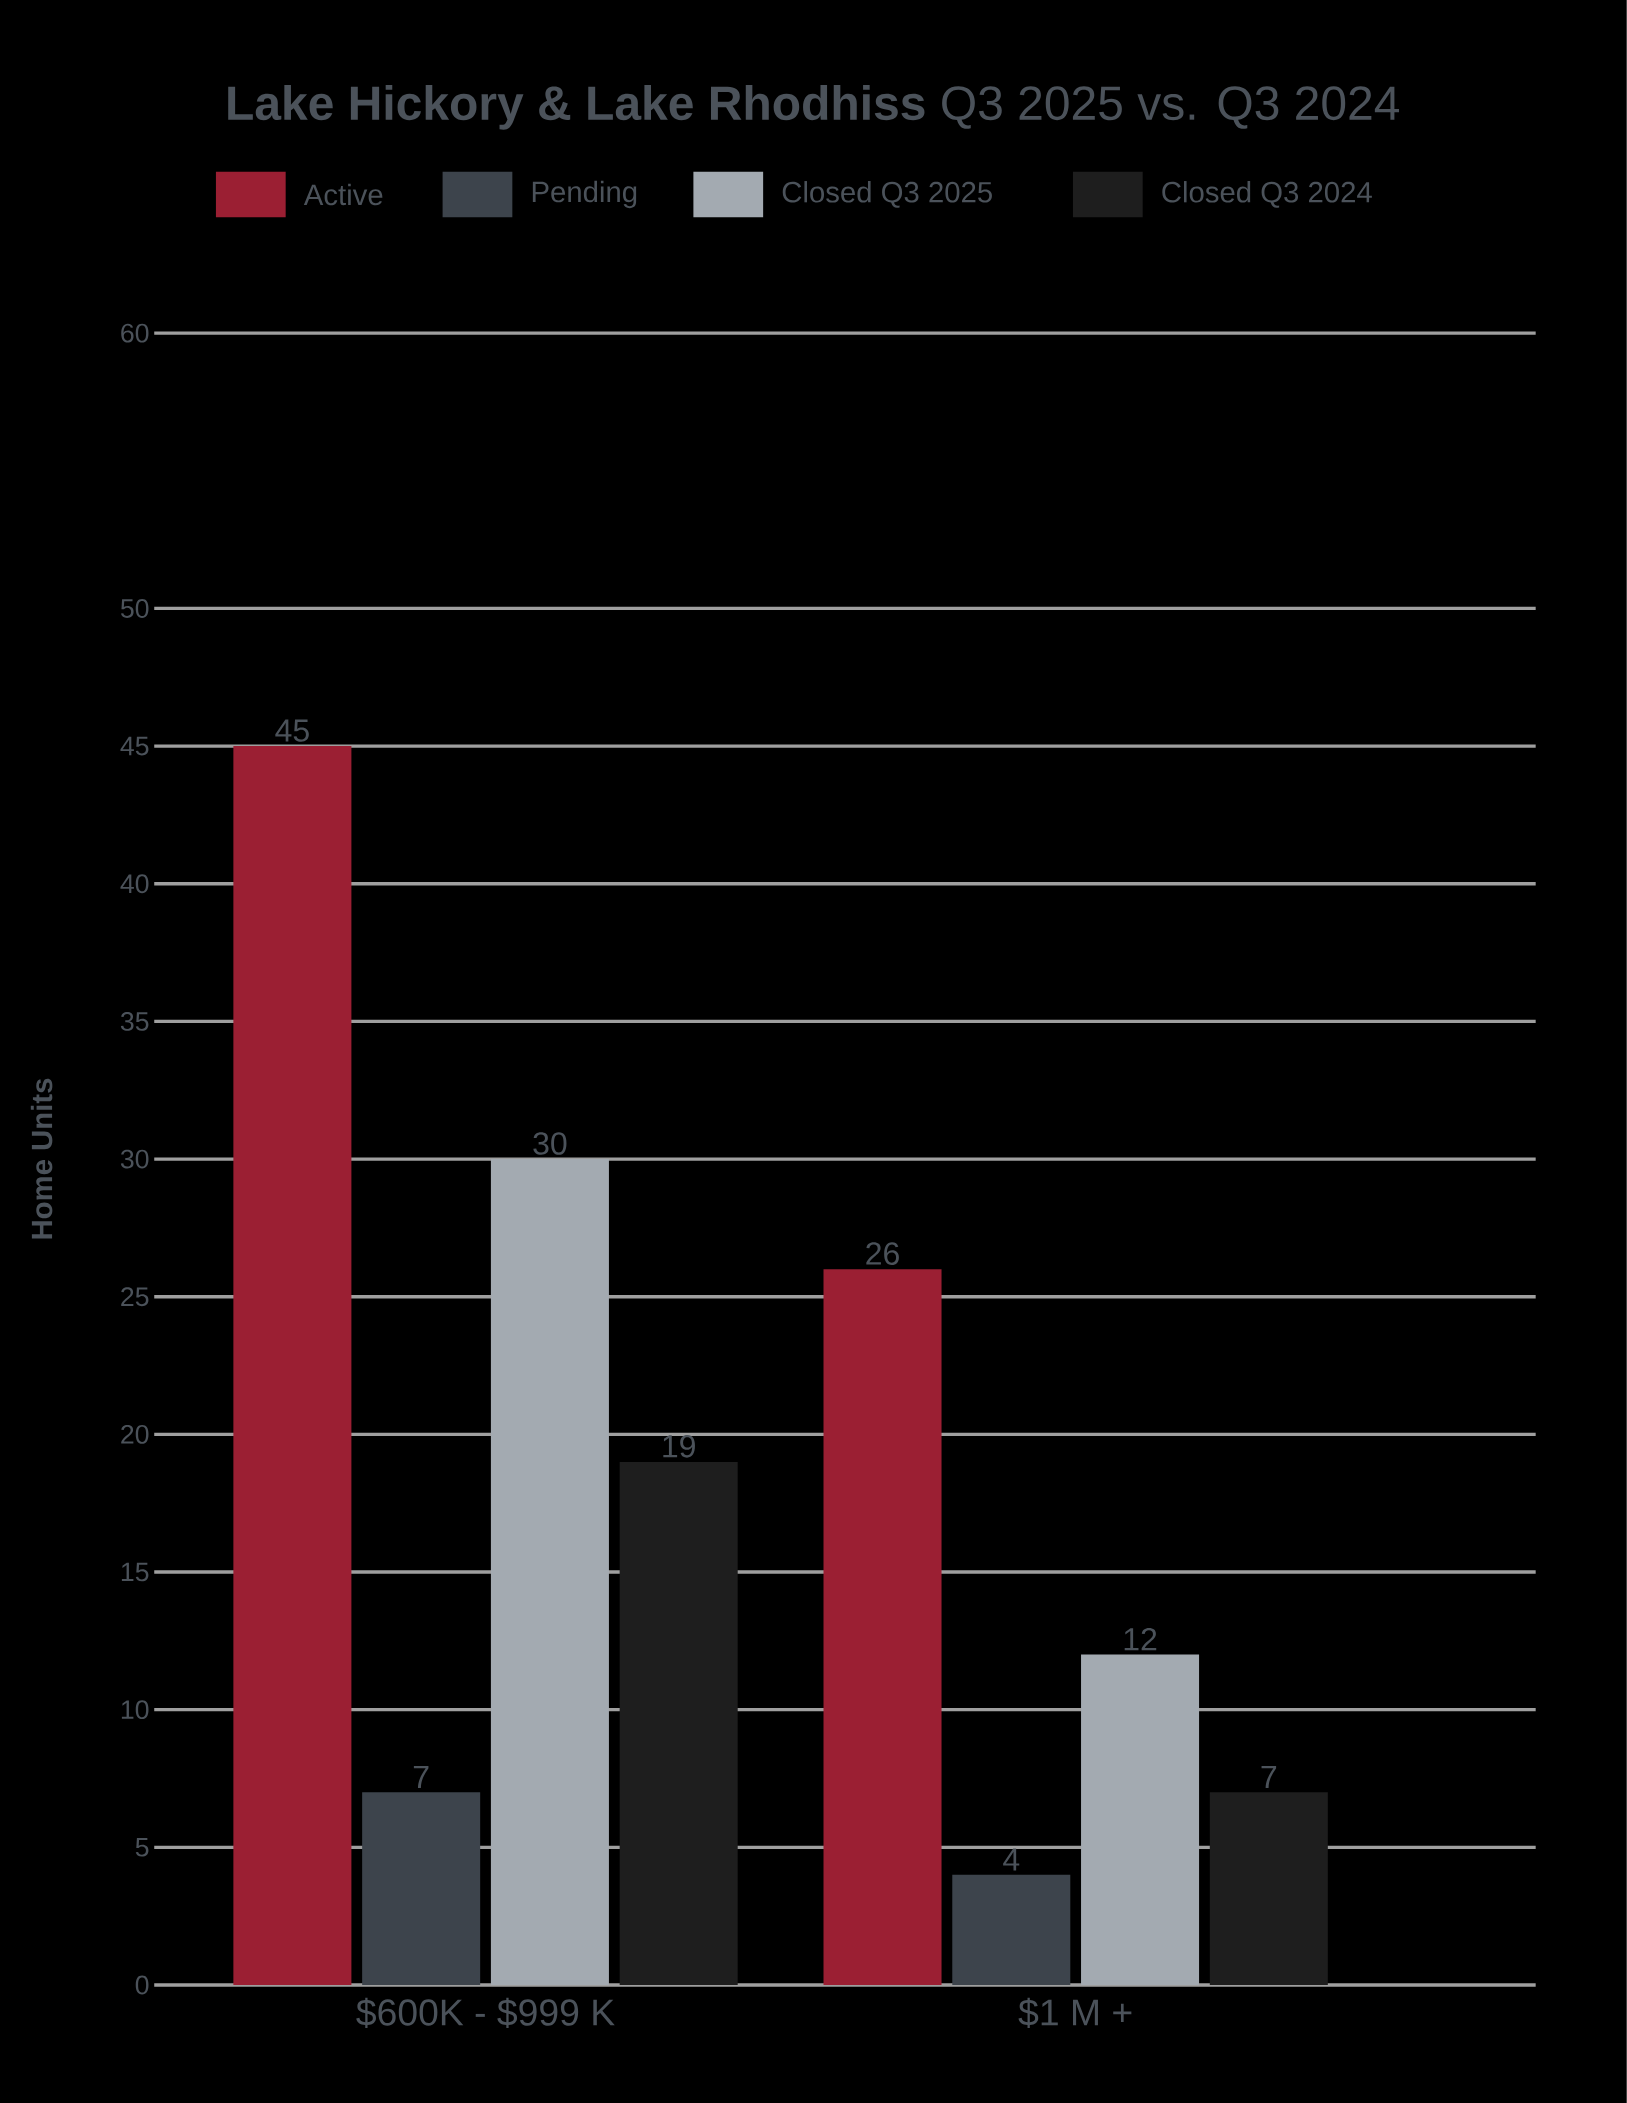  What do you see at coordinates (135, 333) in the screenshot?
I see `y-tick-label: 60` at bounding box center [135, 333].